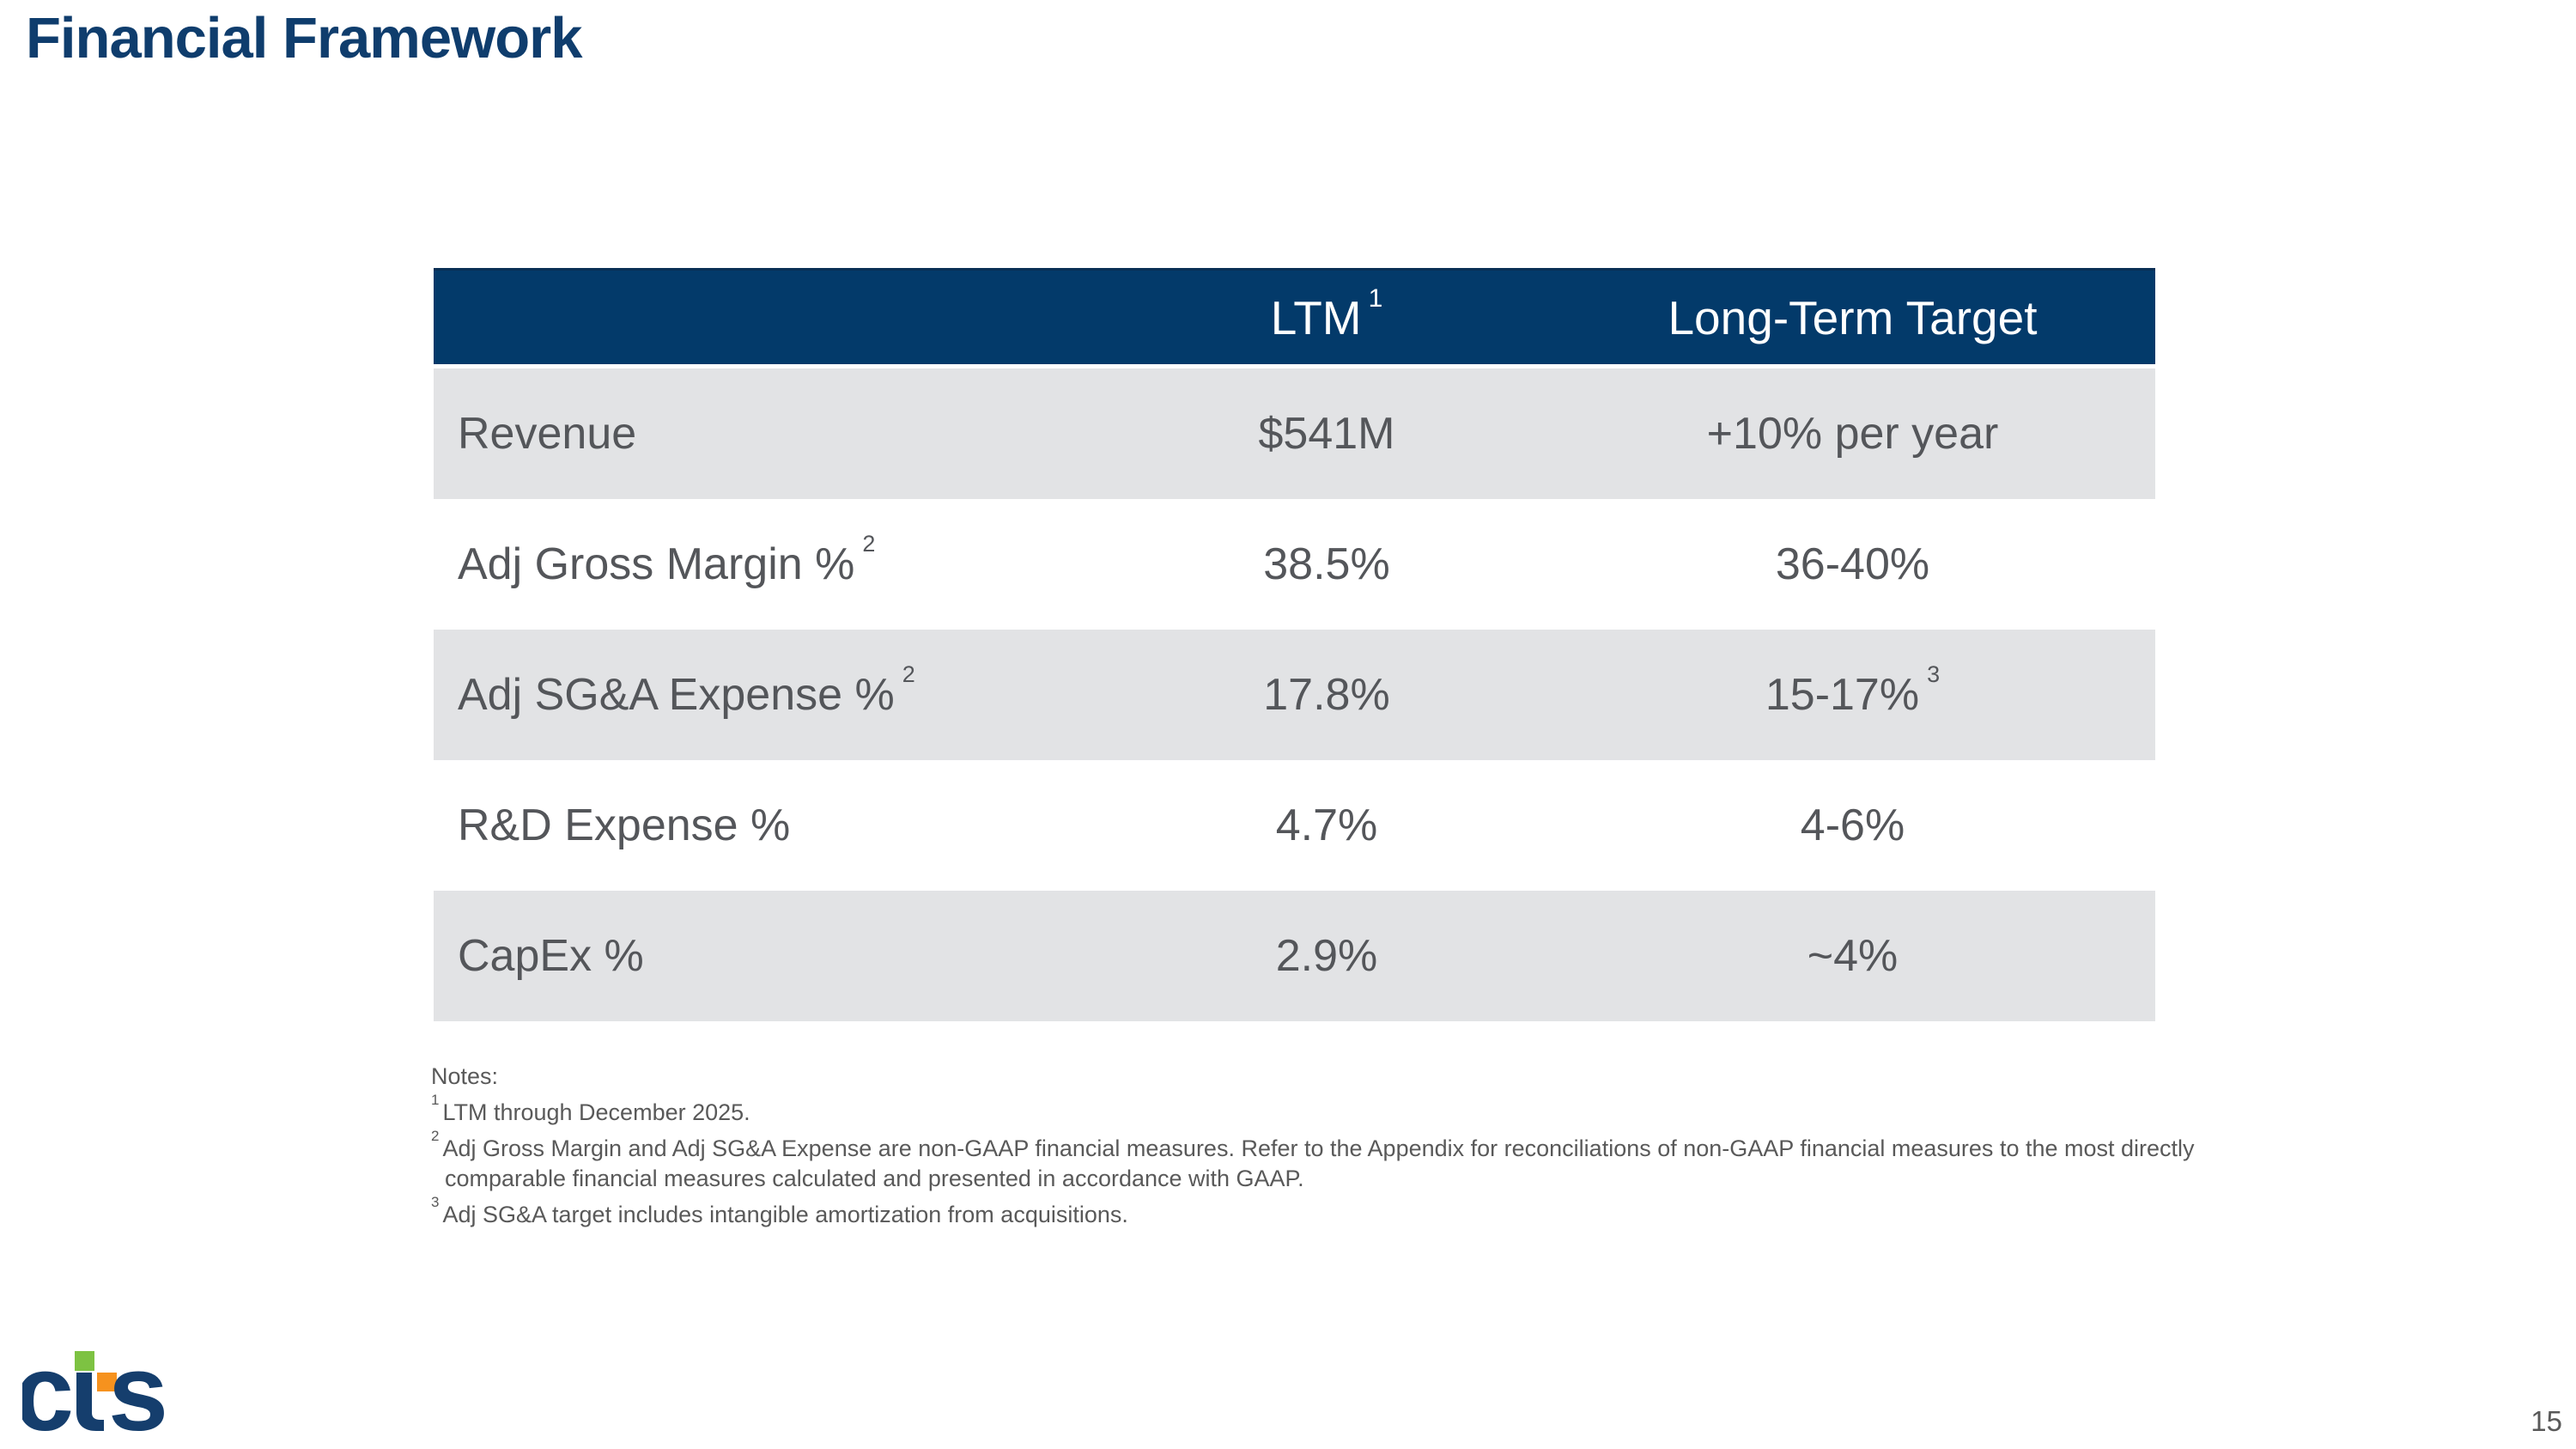  What do you see at coordinates (1853, 317) in the screenshot?
I see `header-long-term-target-column: Long-Term Target` at bounding box center [1853, 317].